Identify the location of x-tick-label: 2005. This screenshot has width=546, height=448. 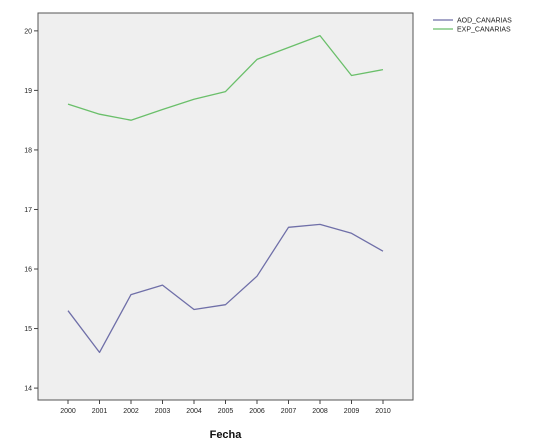
(226, 411).